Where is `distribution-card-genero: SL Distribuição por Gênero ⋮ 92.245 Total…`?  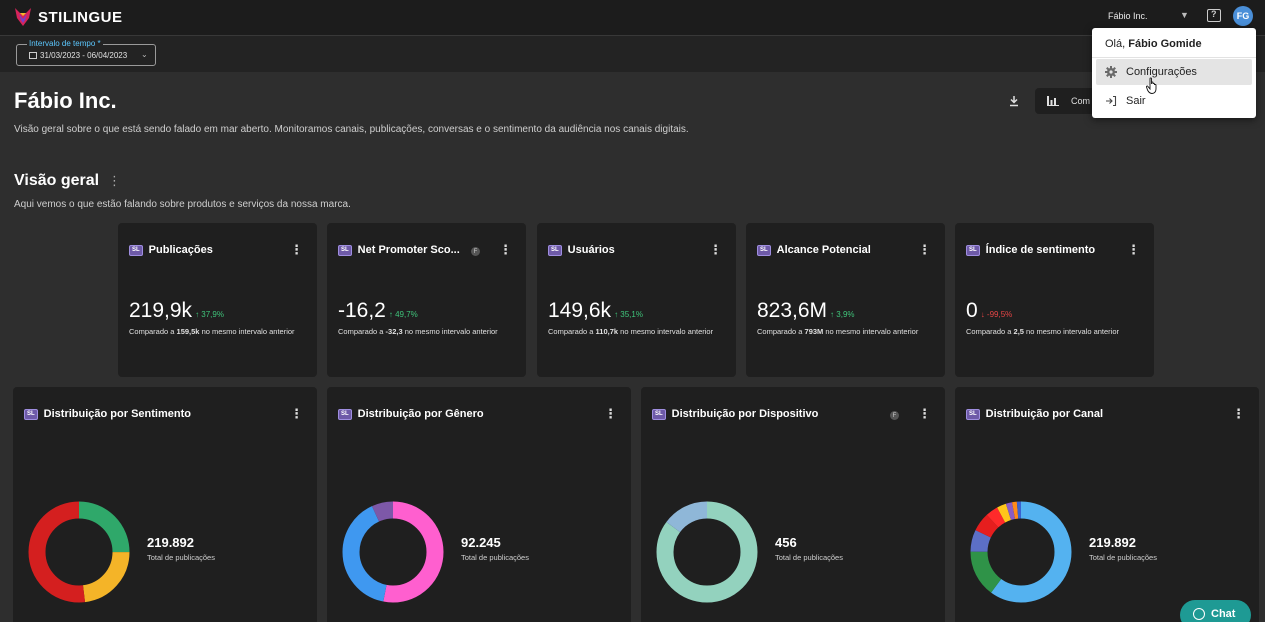 distribution-card-genero: SL Distribuição por Gênero ⋮ 92.245 Total… is located at coordinates (479, 504).